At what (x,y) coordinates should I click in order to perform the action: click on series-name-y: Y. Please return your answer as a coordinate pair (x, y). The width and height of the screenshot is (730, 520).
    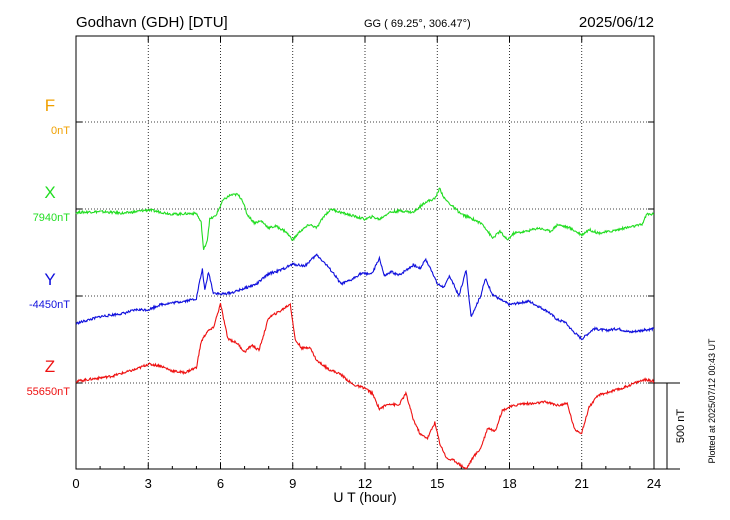
    Looking at the image, I should click on (49, 279).